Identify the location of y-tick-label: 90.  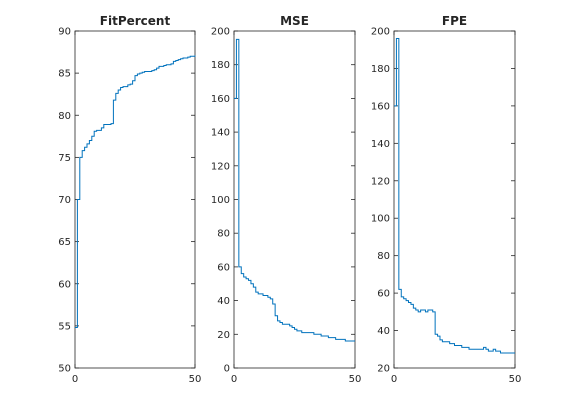
(64, 32).